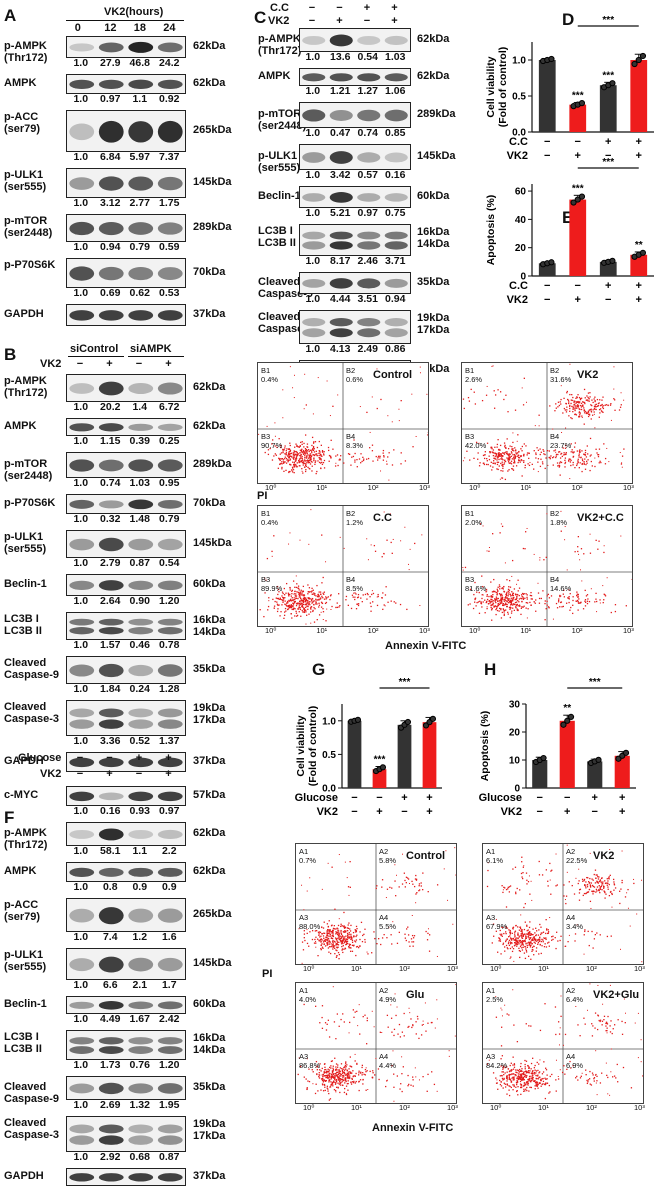 This screenshot has width=672, height=1186. I want to click on header-underline, so click(125, 20).